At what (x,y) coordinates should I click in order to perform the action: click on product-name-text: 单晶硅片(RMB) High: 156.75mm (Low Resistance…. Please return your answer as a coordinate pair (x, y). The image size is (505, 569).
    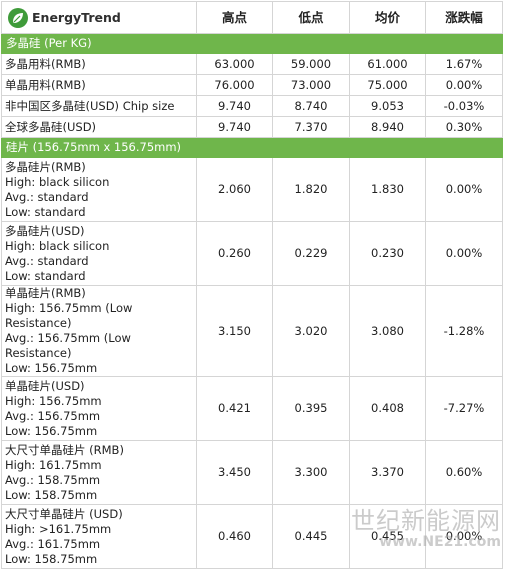
    Looking at the image, I should click on (69, 330).